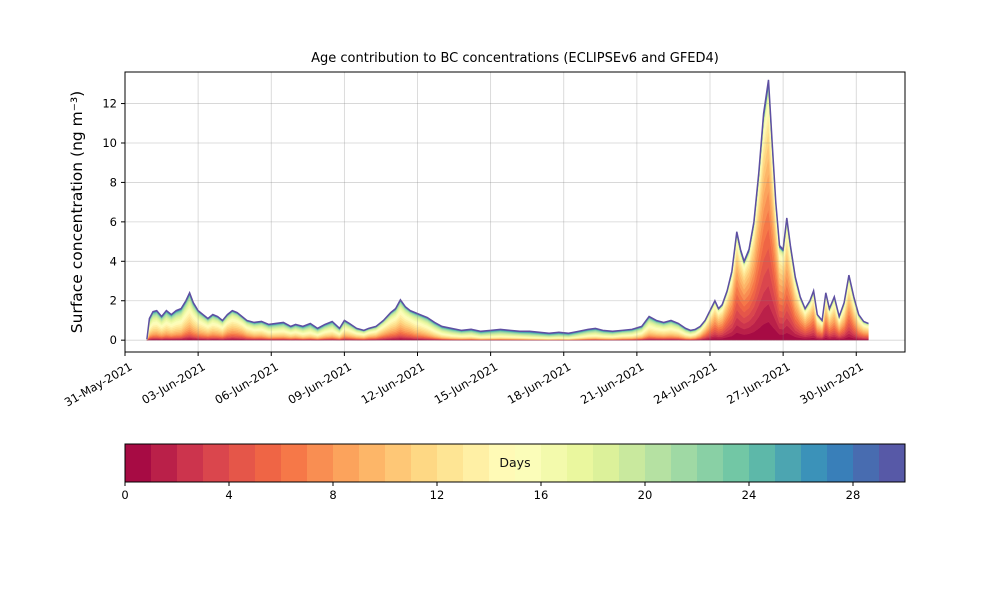 Image resolution: width=1000 pixels, height=605 pixels. I want to click on x-tick-label: 24-Jun-2021, so click(685, 383).